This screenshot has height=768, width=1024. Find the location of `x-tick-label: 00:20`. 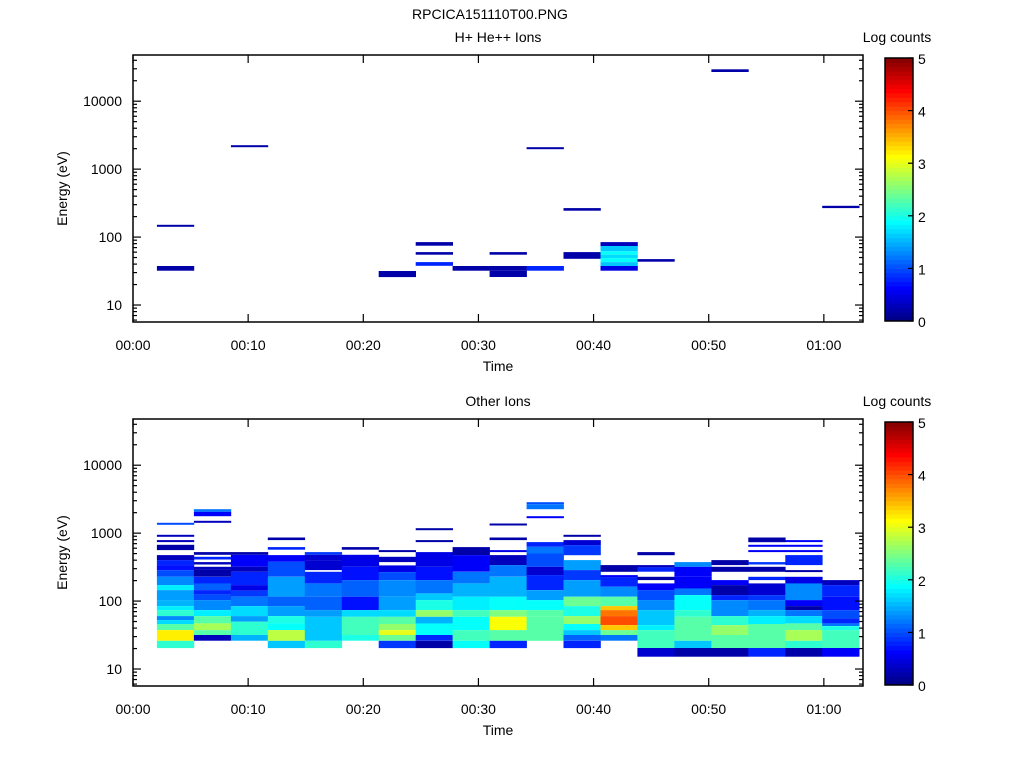

x-tick-label: 00:20 is located at coordinates (363, 345).